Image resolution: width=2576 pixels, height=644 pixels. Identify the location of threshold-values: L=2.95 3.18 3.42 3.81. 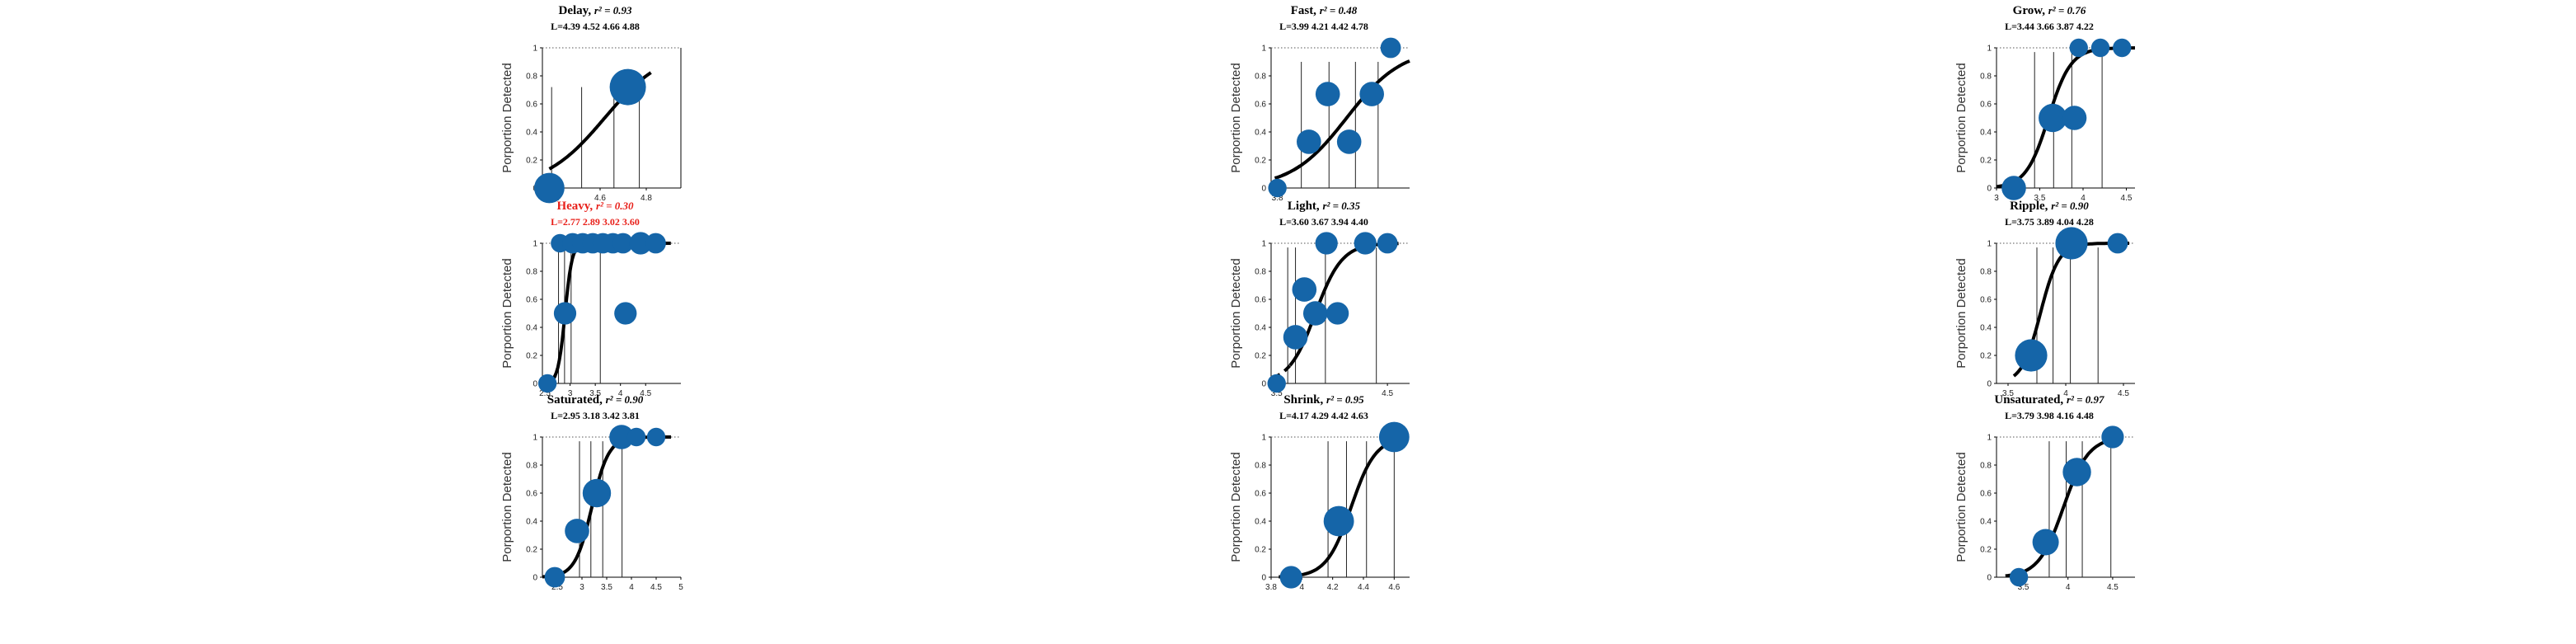
(596, 415).